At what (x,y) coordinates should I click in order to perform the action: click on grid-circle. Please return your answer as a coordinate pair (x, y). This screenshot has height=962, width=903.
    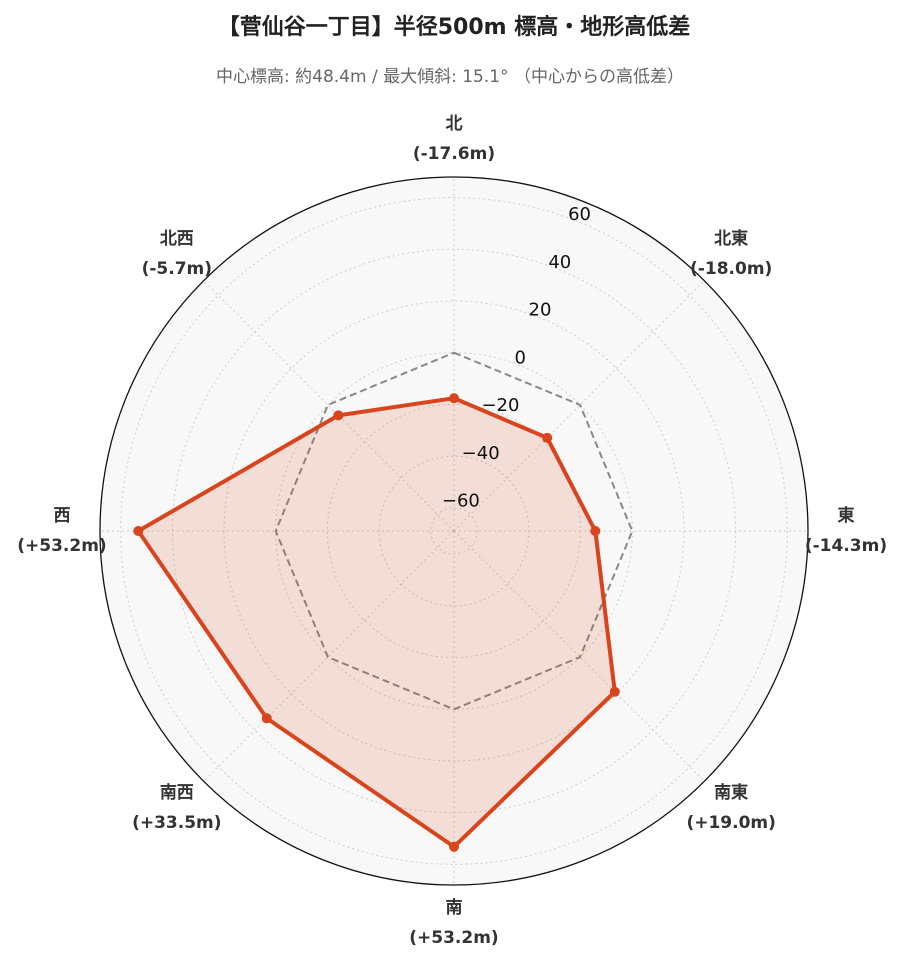
    Looking at the image, I should click on (454, 531).